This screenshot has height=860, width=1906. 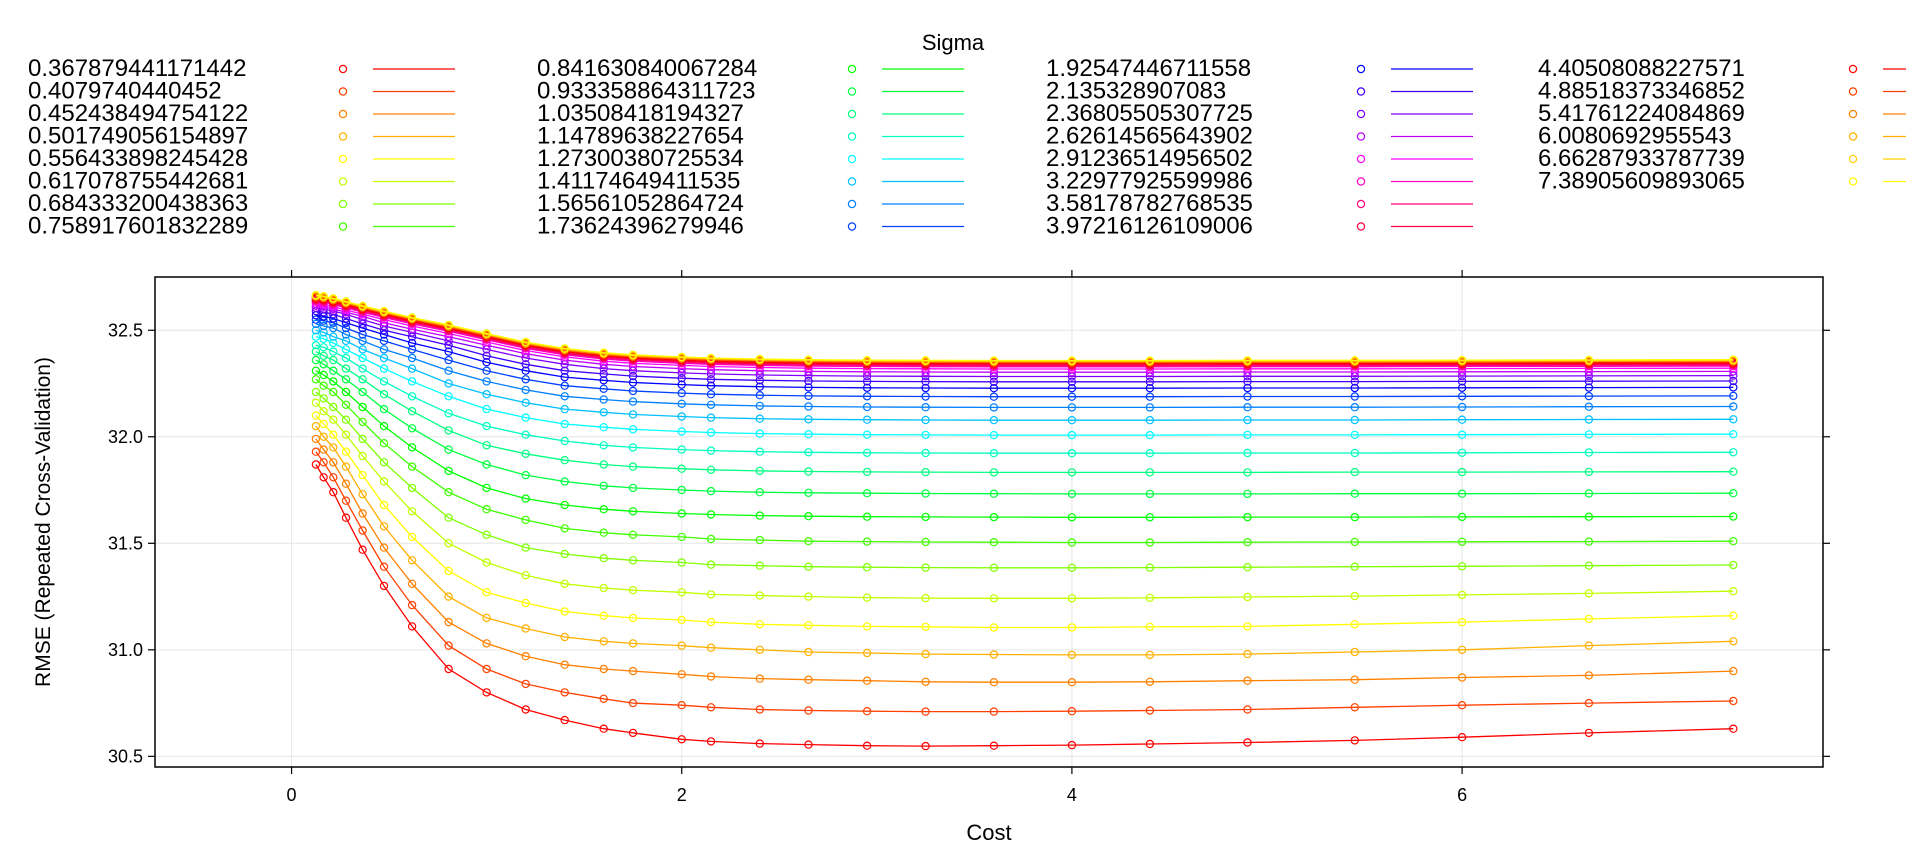 What do you see at coordinates (750, 181) in the screenshot?
I see `legend-item: 1.41174649411535` at bounding box center [750, 181].